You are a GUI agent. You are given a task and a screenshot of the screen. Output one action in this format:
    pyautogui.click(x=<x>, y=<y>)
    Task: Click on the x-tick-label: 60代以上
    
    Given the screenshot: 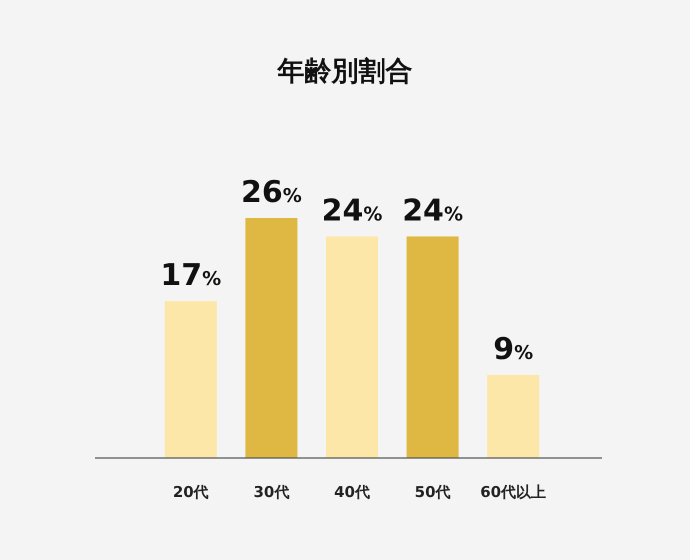 What is the action you would take?
    pyautogui.click(x=513, y=492)
    